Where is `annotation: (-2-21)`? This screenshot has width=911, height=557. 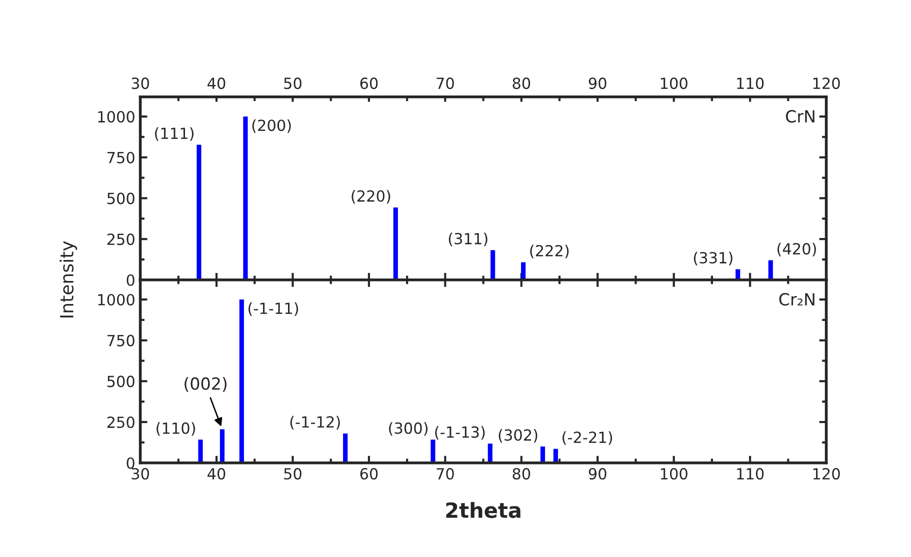 annotation: (-2-21) is located at coordinates (587, 438).